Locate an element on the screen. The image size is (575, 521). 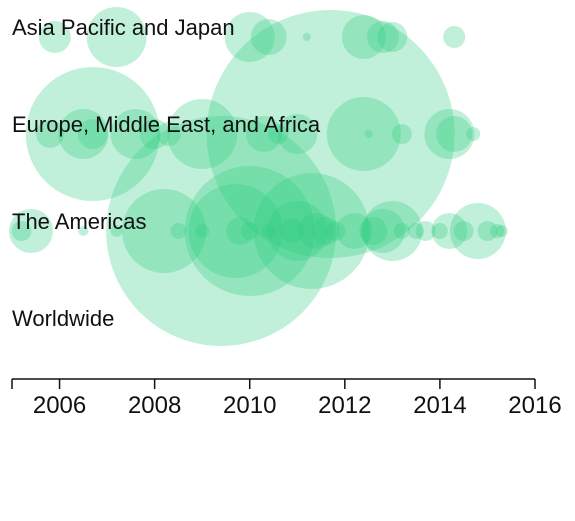
region-label-europe-middle-east-and-africa: Europe, Middle East, and Africa is located at coordinates (166, 124).